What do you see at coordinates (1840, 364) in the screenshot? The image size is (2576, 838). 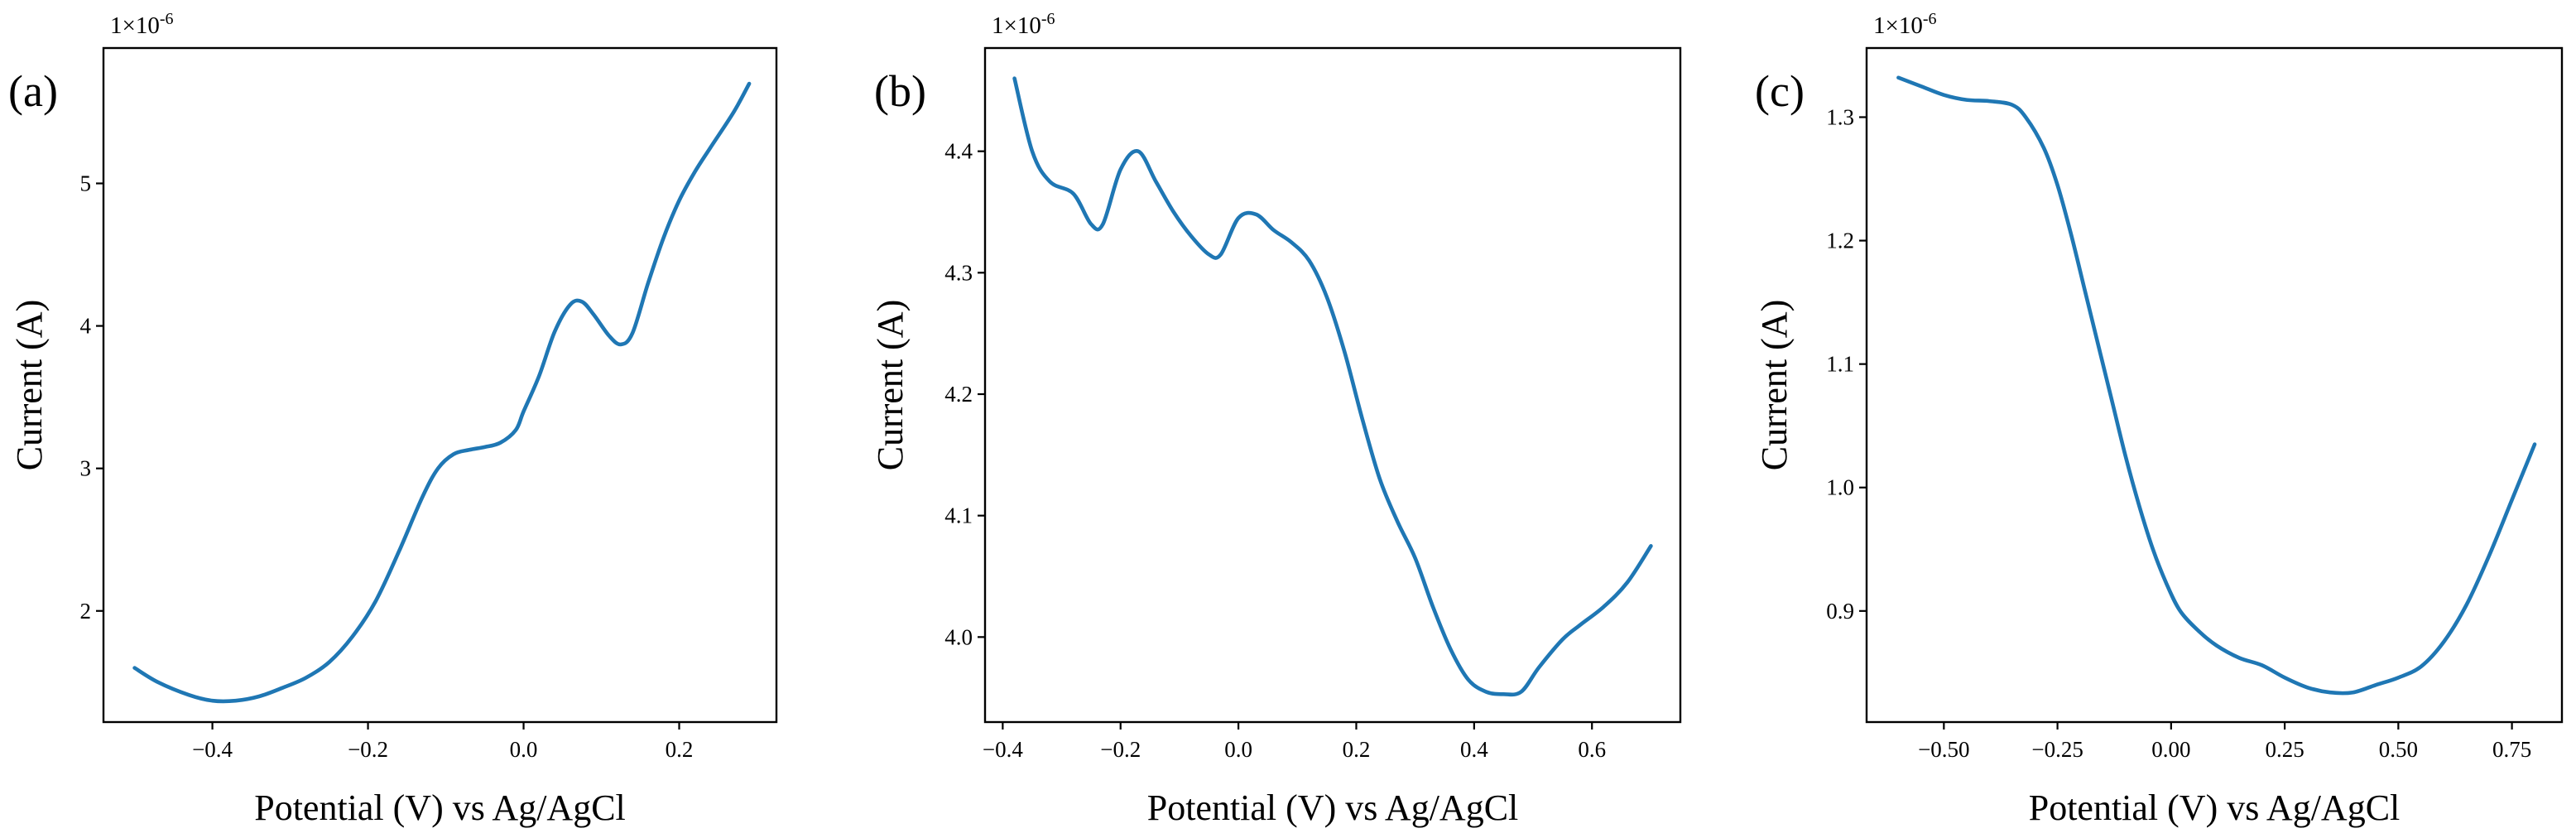 I see `y-tick-label: 1.1` at bounding box center [1840, 364].